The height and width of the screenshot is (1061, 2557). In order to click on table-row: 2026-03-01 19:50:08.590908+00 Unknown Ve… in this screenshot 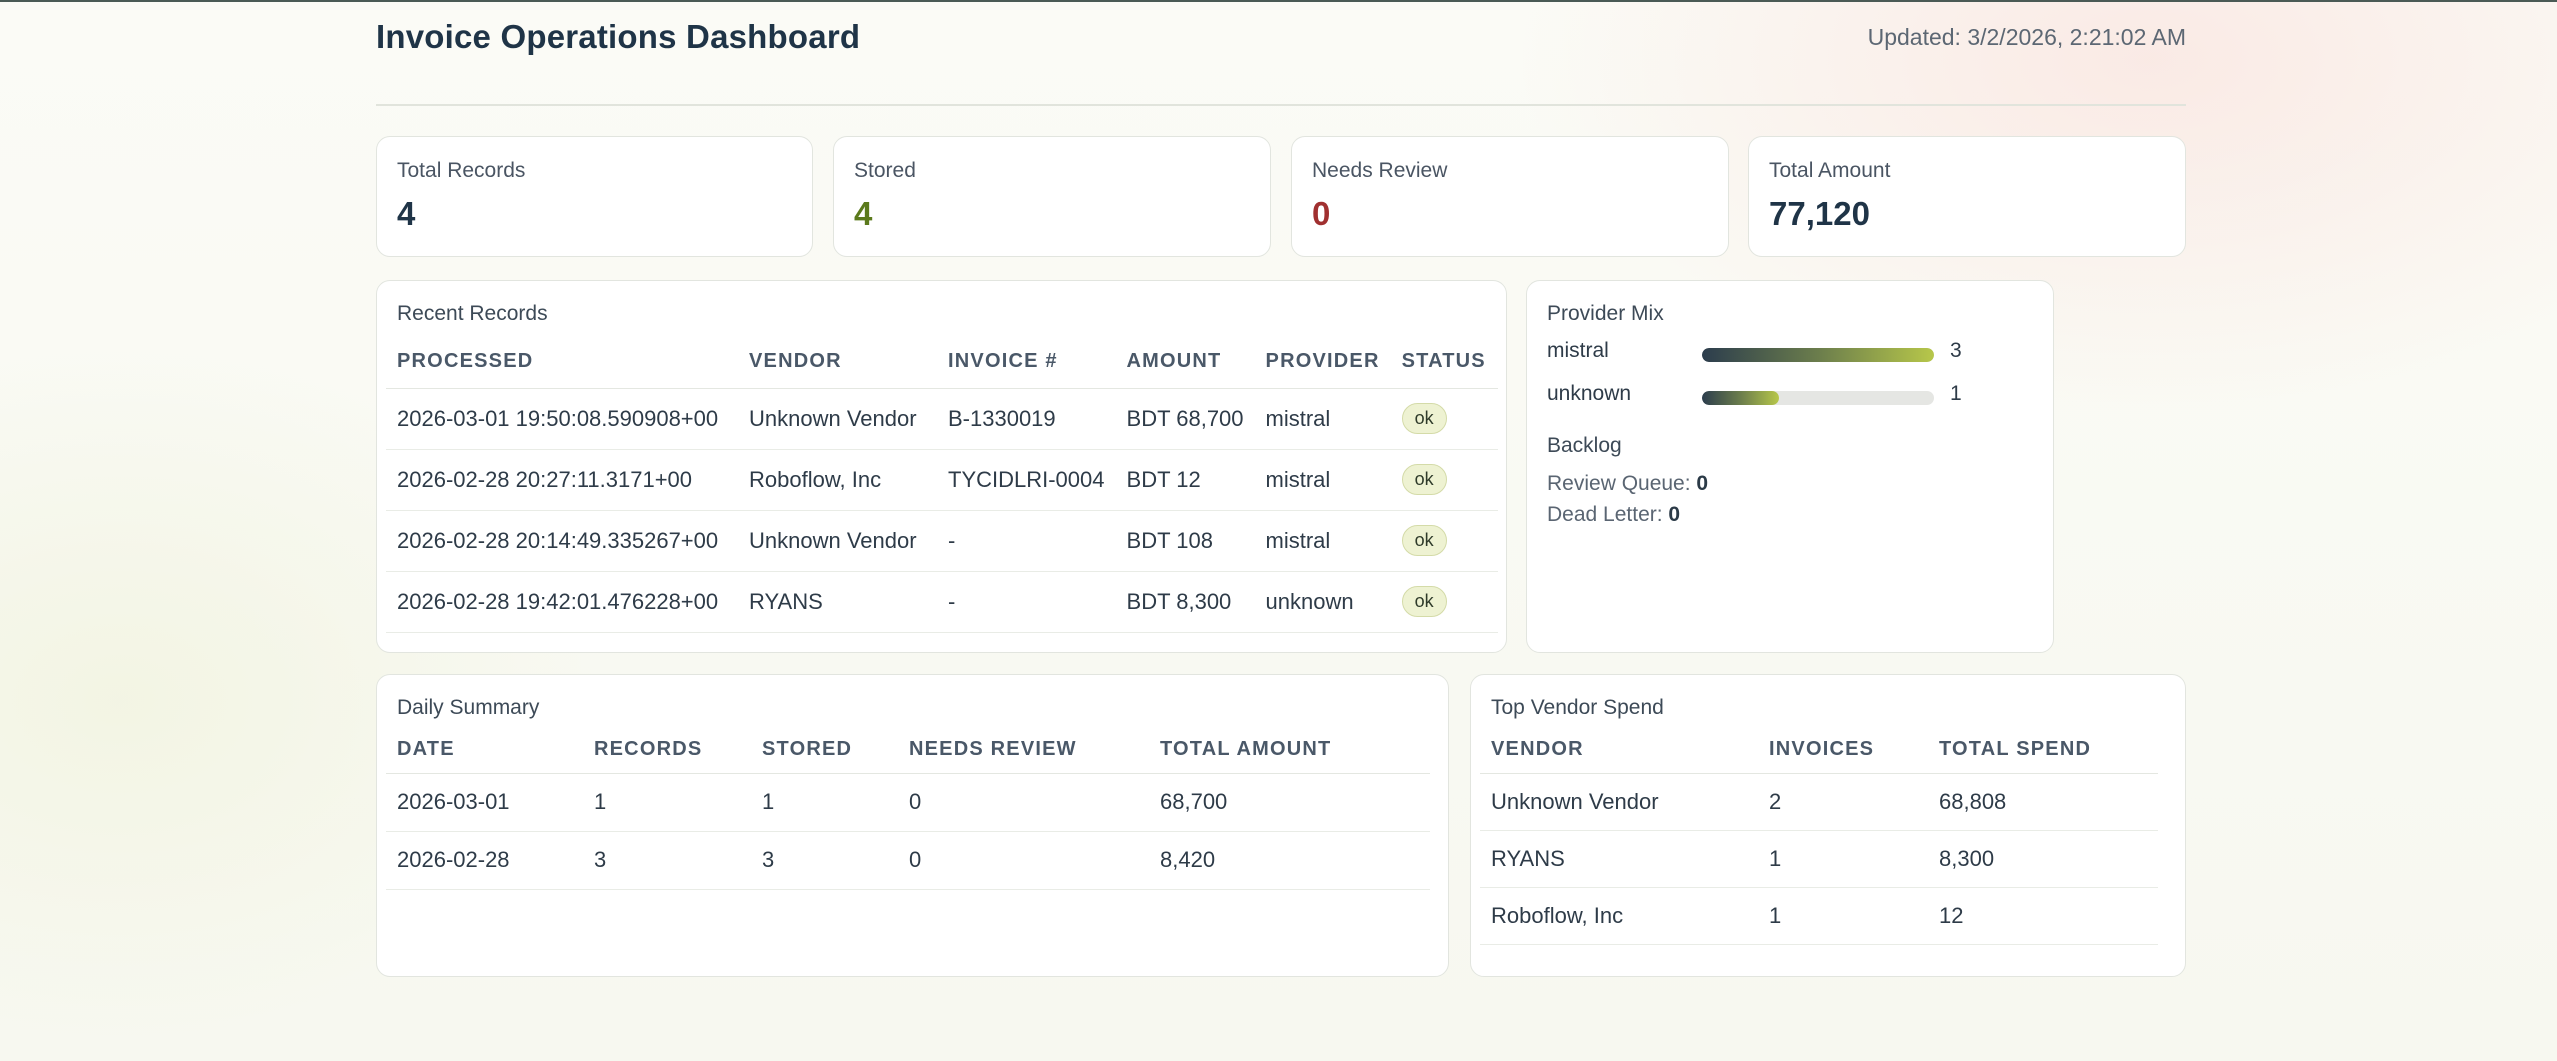, I will do `click(942, 419)`.